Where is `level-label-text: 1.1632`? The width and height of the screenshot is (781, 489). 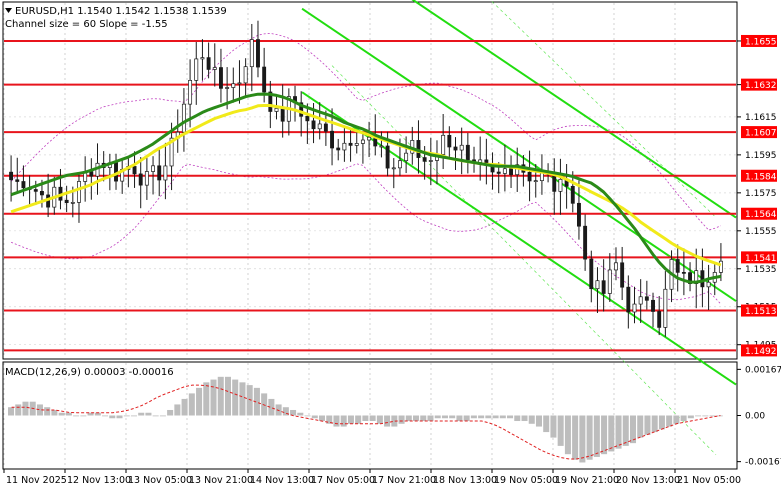
level-label-text: 1.1632 is located at coordinates (761, 86).